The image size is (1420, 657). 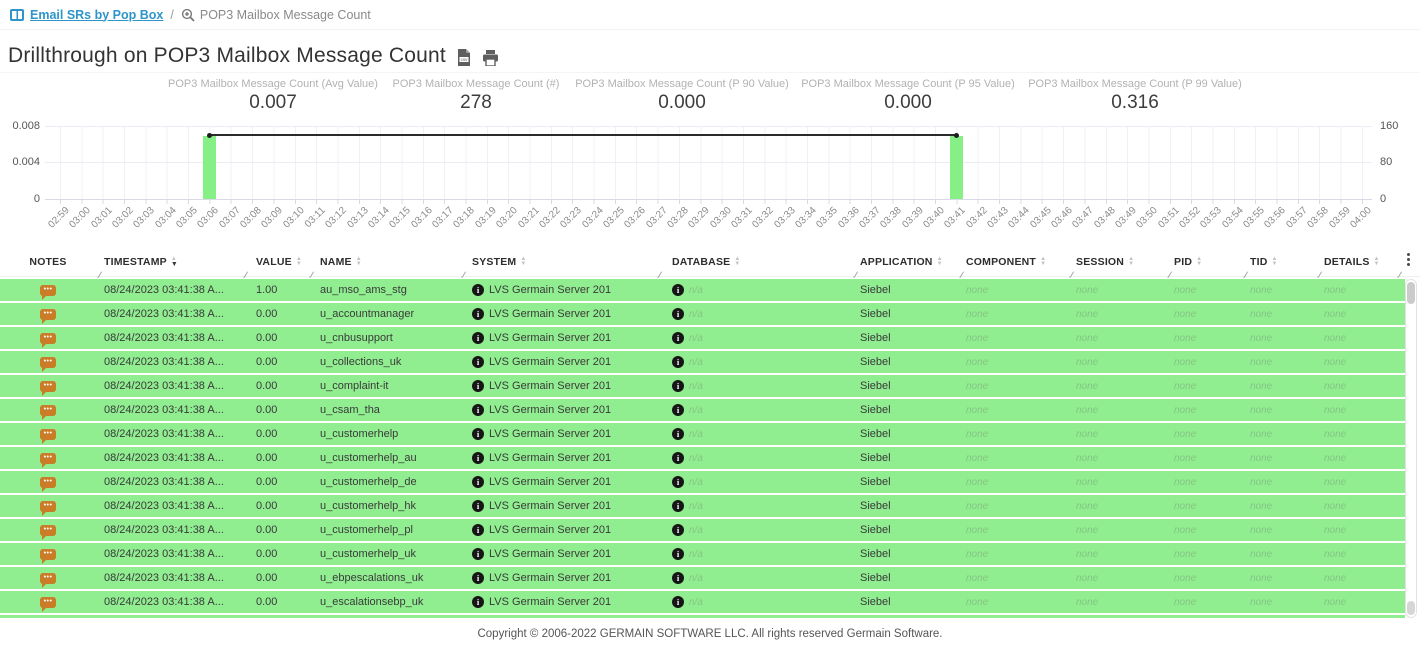 What do you see at coordinates (1358, 264) in the screenshot?
I see `column-header-details: DETAILS ▲ ▼ ∕∕` at bounding box center [1358, 264].